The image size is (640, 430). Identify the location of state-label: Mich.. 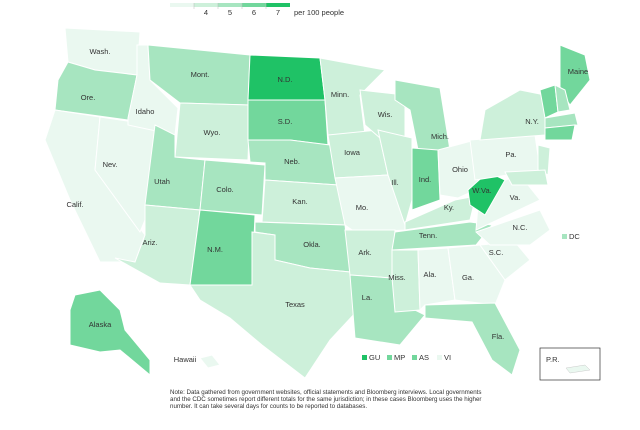
(440, 136).